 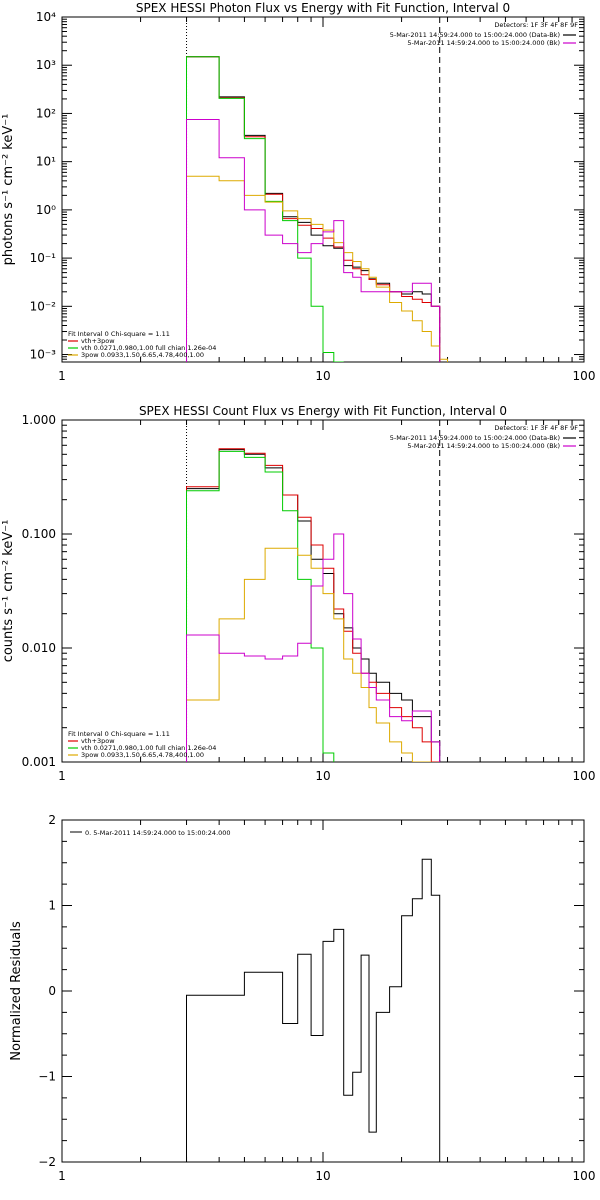 What do you see at coordinates (39, 762) in the screenshot?
I see `y-tick-label: 0.001` at bounding box center [39, 762].